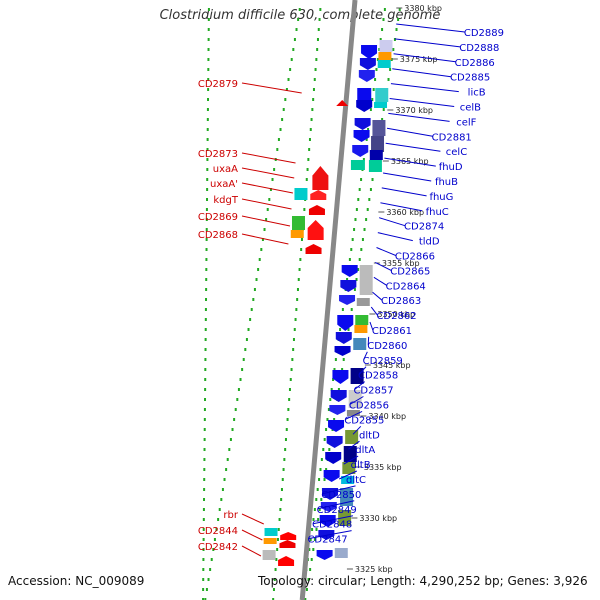 This screenshot has height=600, width=600. I want to click on gene-block, so click(357, 165).